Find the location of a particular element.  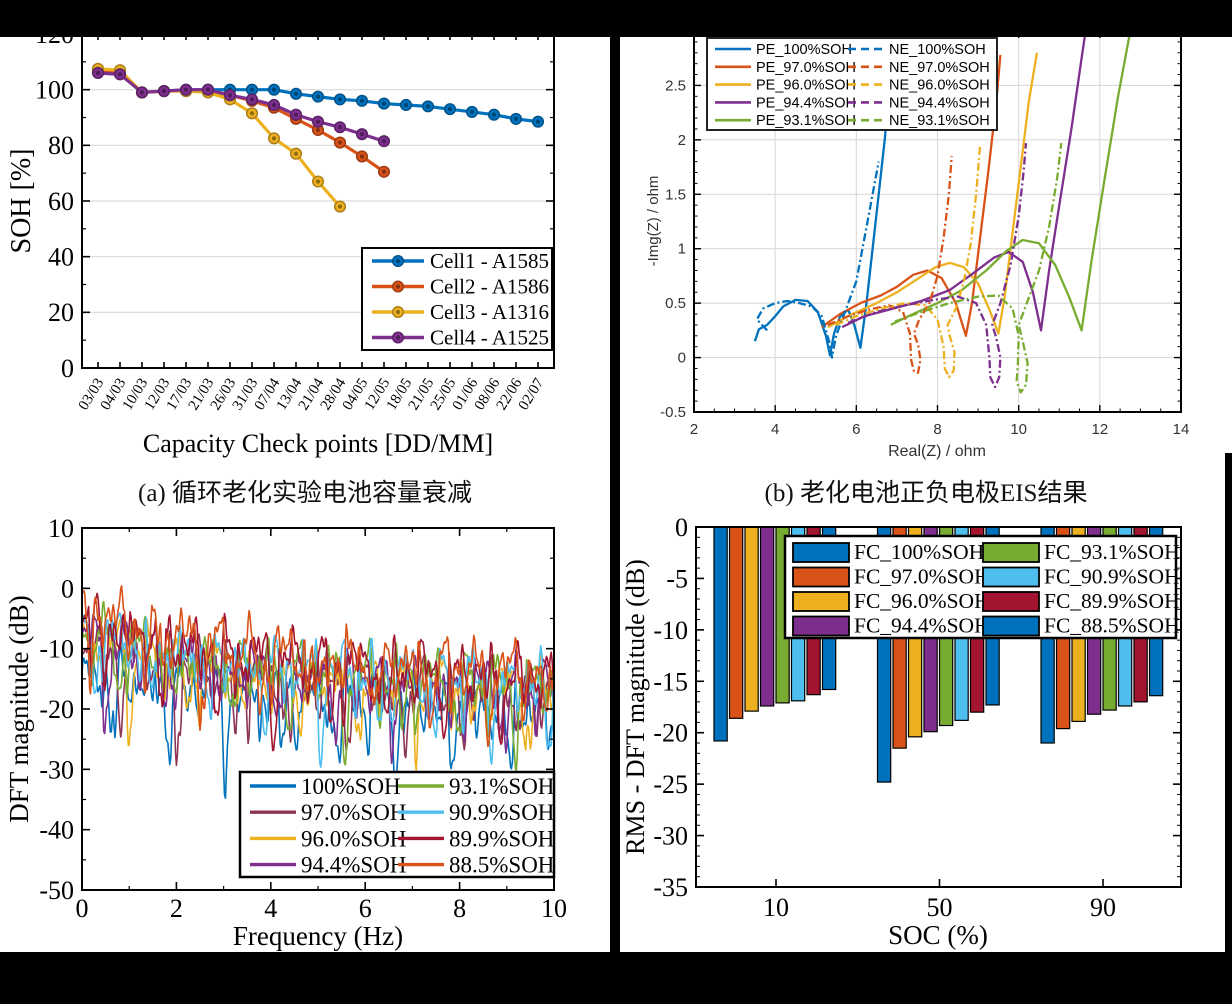

legend-label: 89.9%SOH is located at coordinates (501, 838).